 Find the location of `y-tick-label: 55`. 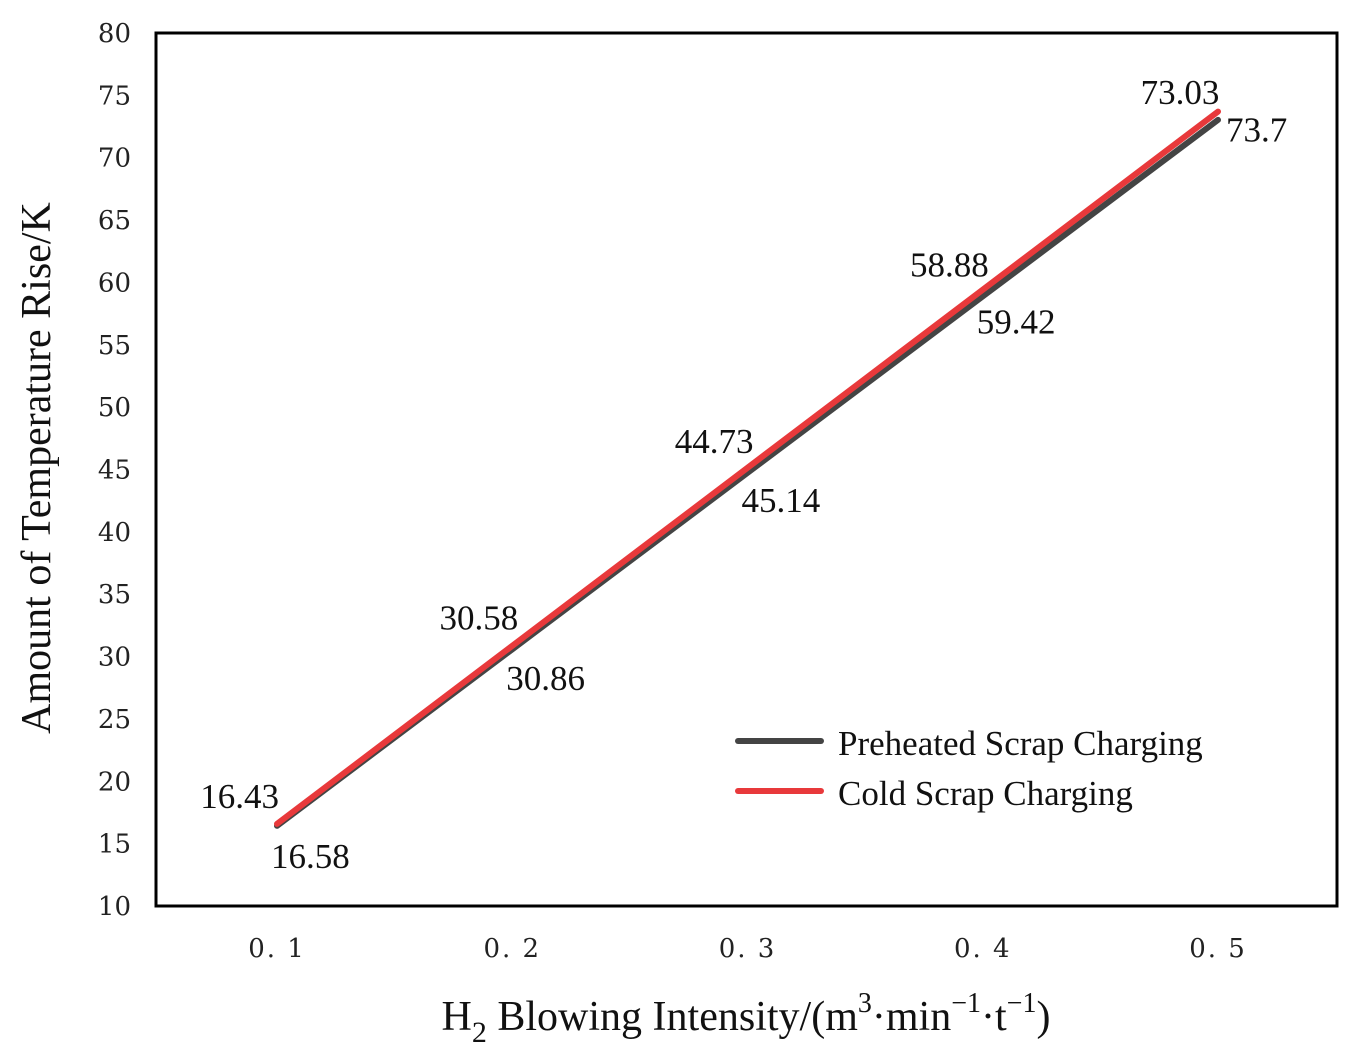

y-tick-label: 55 is located at coordinates (114, 346).